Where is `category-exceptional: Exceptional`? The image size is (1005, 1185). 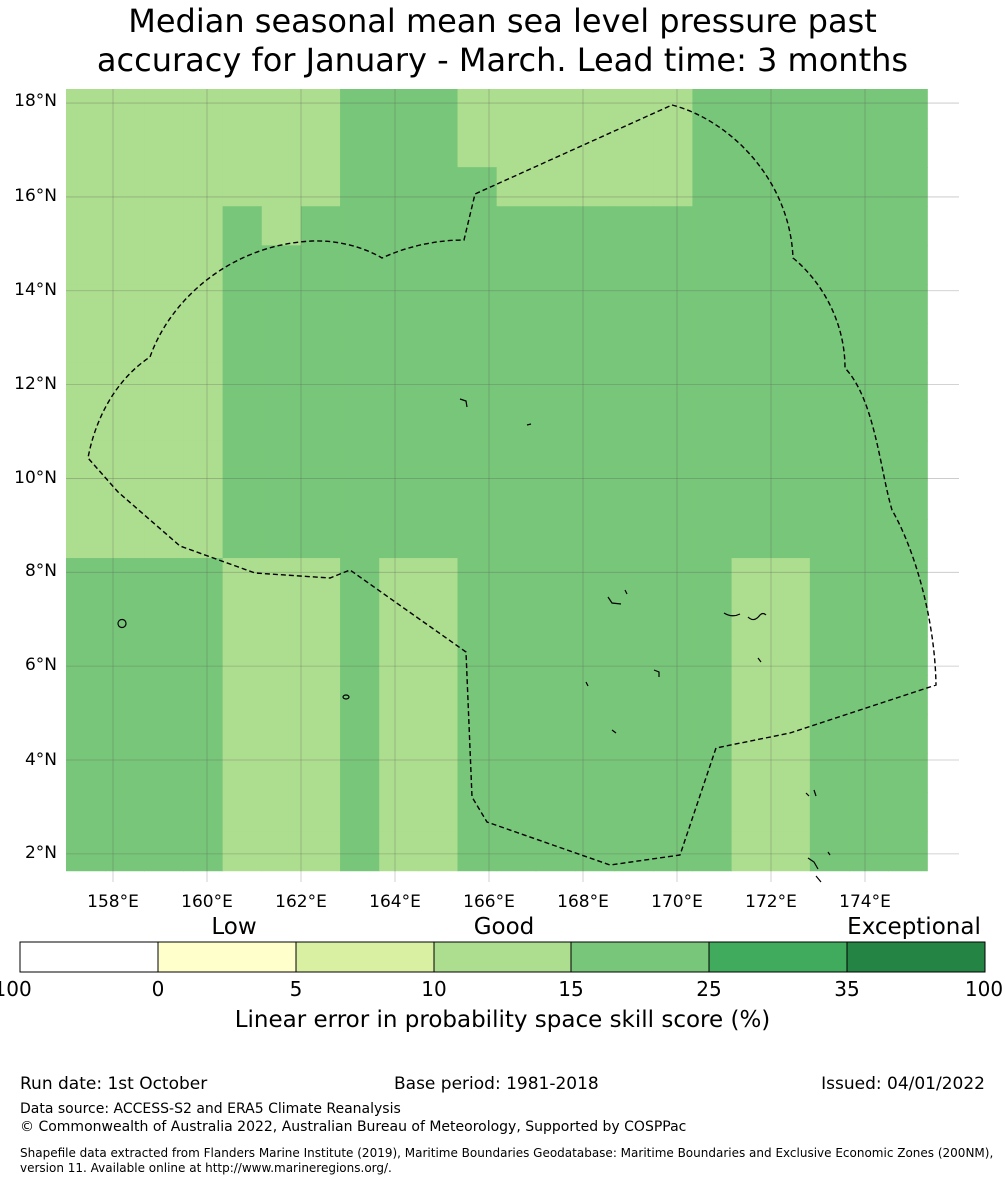 category-exceptional: Exceptional is located at coordinates (914, 927).